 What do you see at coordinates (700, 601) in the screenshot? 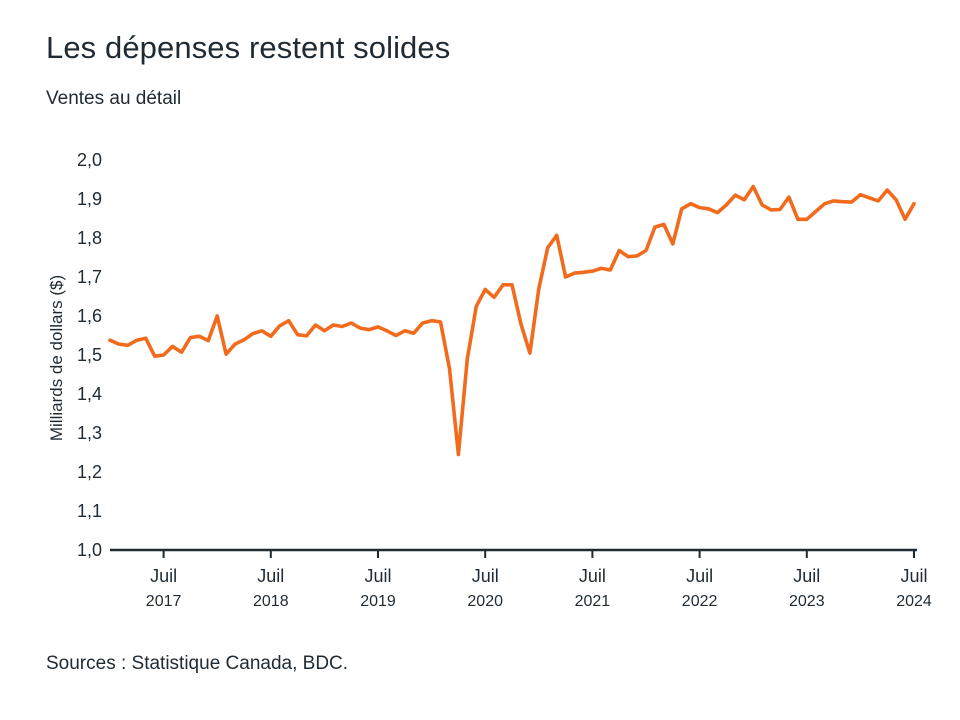
I see `x-tick-year: 2022` at bounding box center [700, 601].